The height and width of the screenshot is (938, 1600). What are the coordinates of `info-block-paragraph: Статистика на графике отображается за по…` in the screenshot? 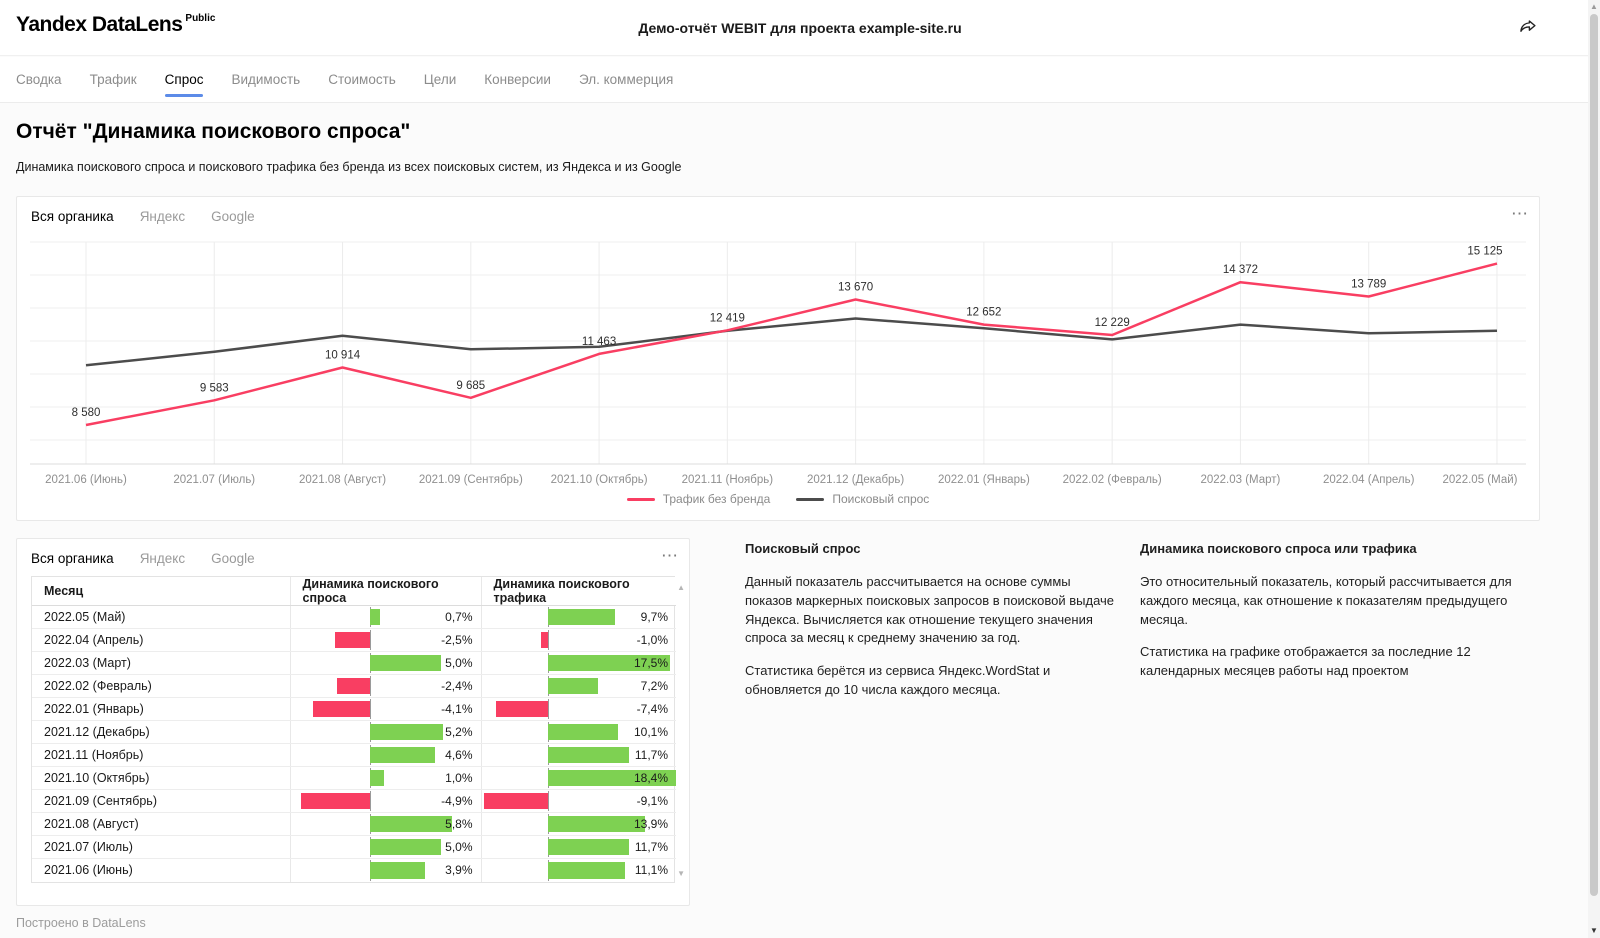 It's located at (1305, 661).